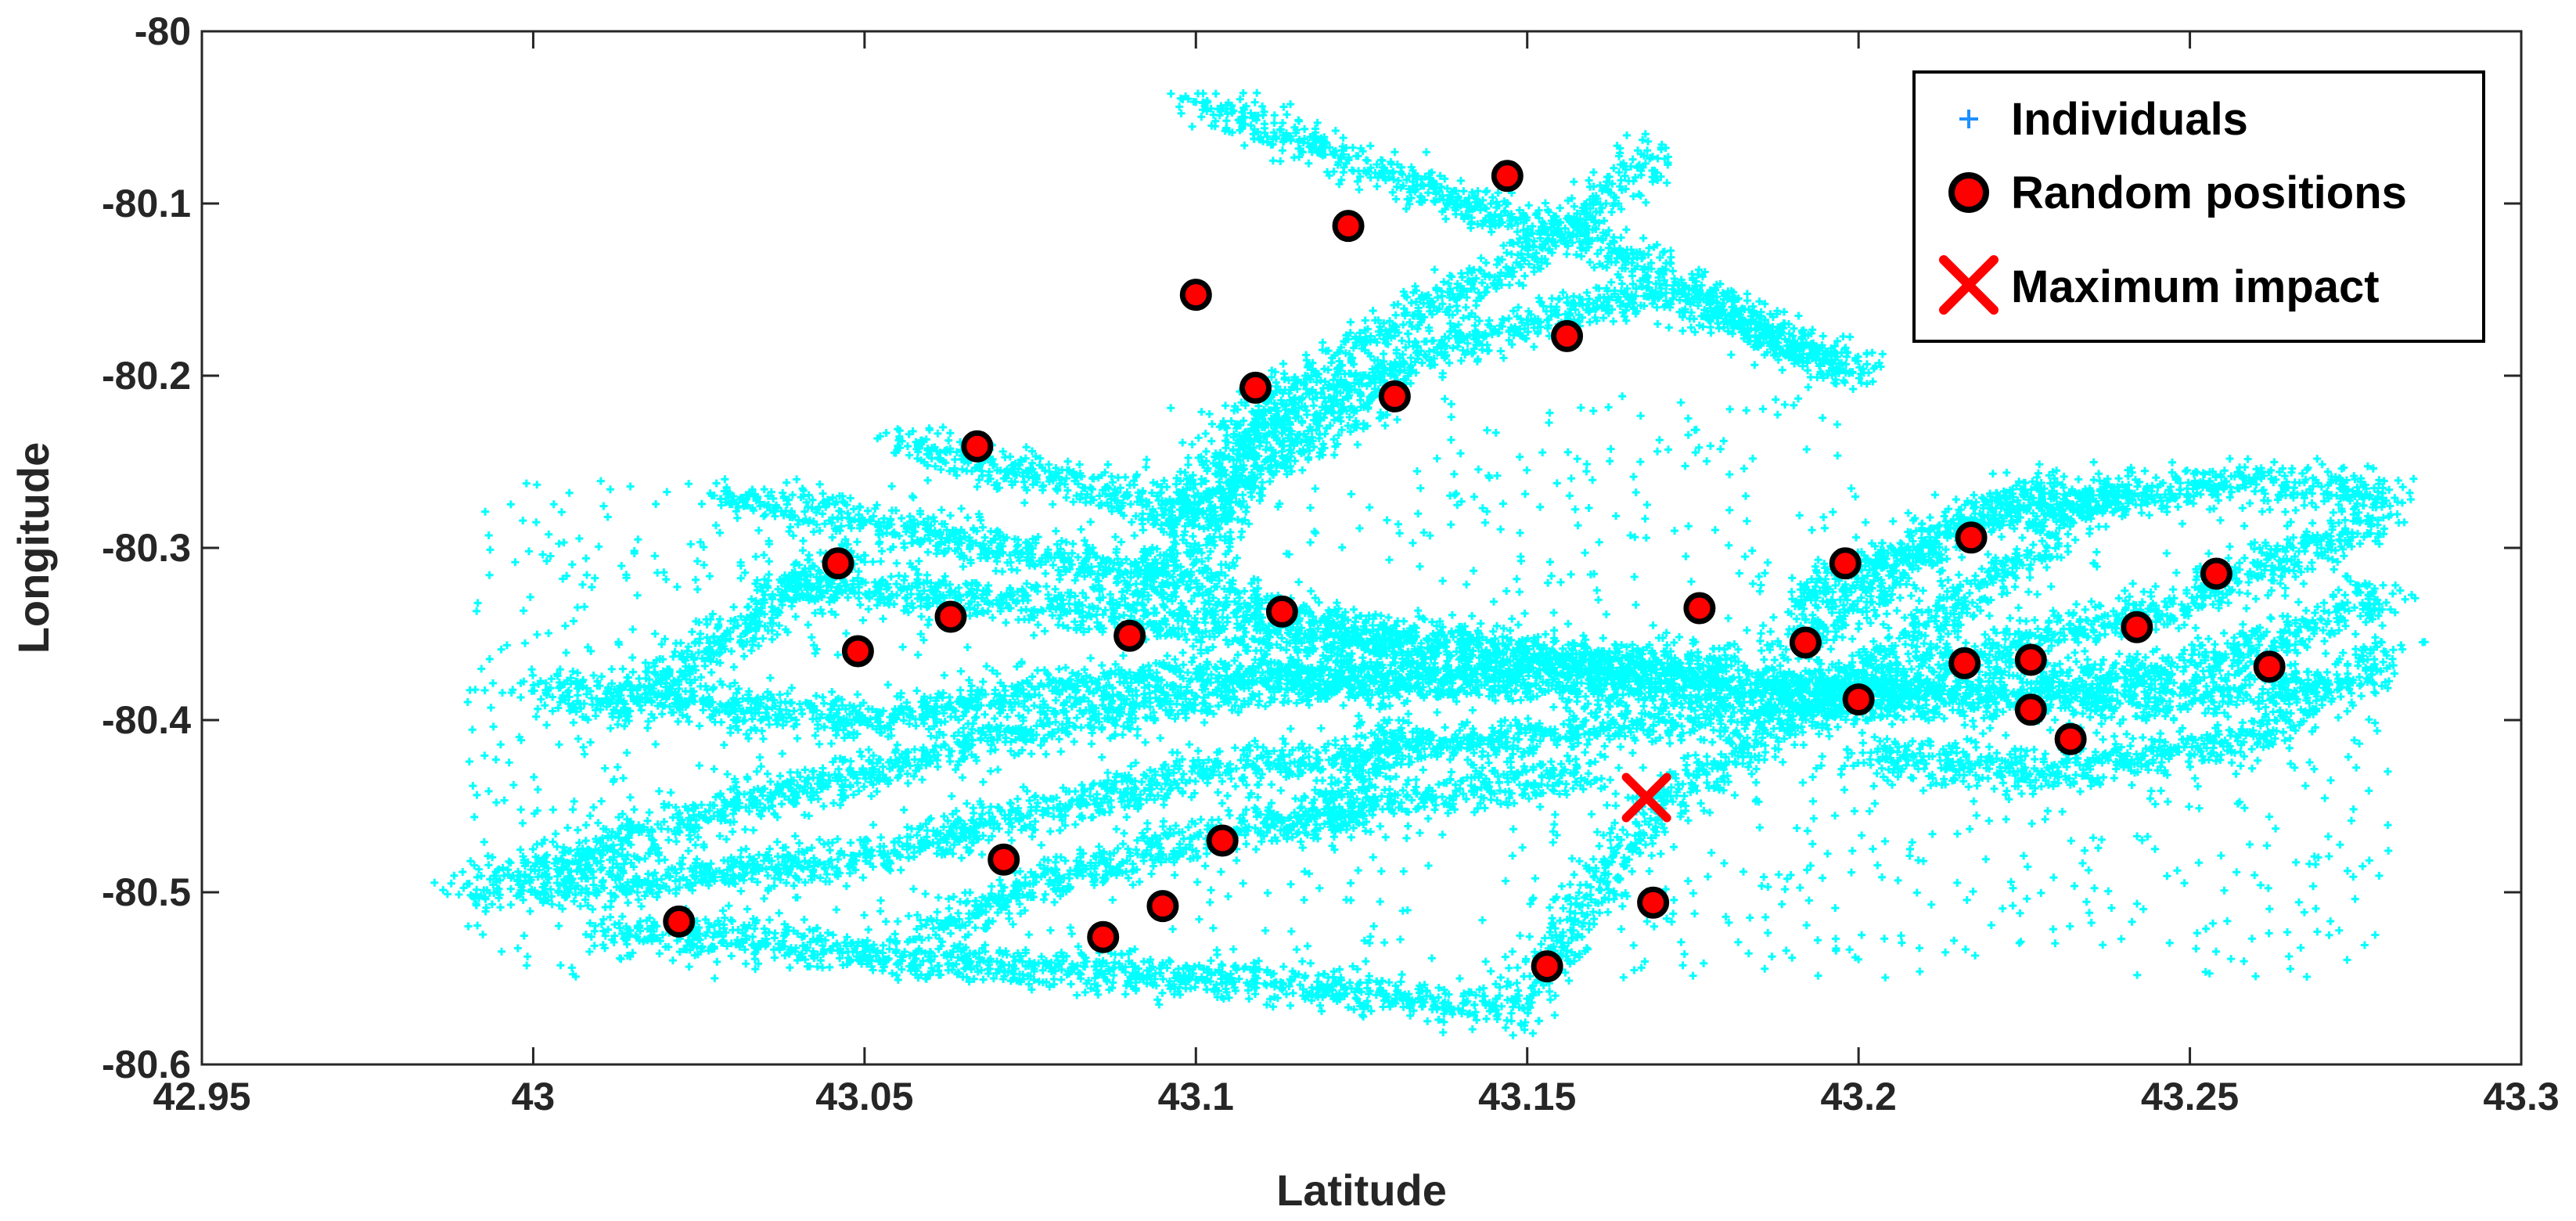  What do you see at coordinates (1858, 1096) in the screenshot?
I see `x-tick-label: 43.2` at bounding box center [1858, 1096].